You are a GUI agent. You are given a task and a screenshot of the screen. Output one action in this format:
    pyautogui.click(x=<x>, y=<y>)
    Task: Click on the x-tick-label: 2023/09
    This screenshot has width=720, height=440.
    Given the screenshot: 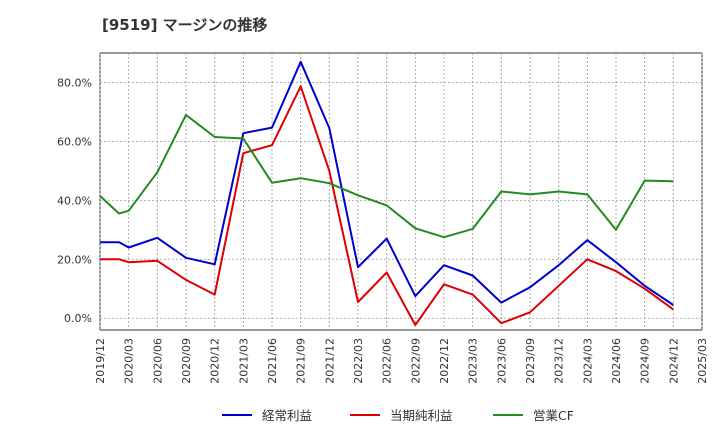 What is the action you would take?
    pyautogui.click(x=530, y=361)
    